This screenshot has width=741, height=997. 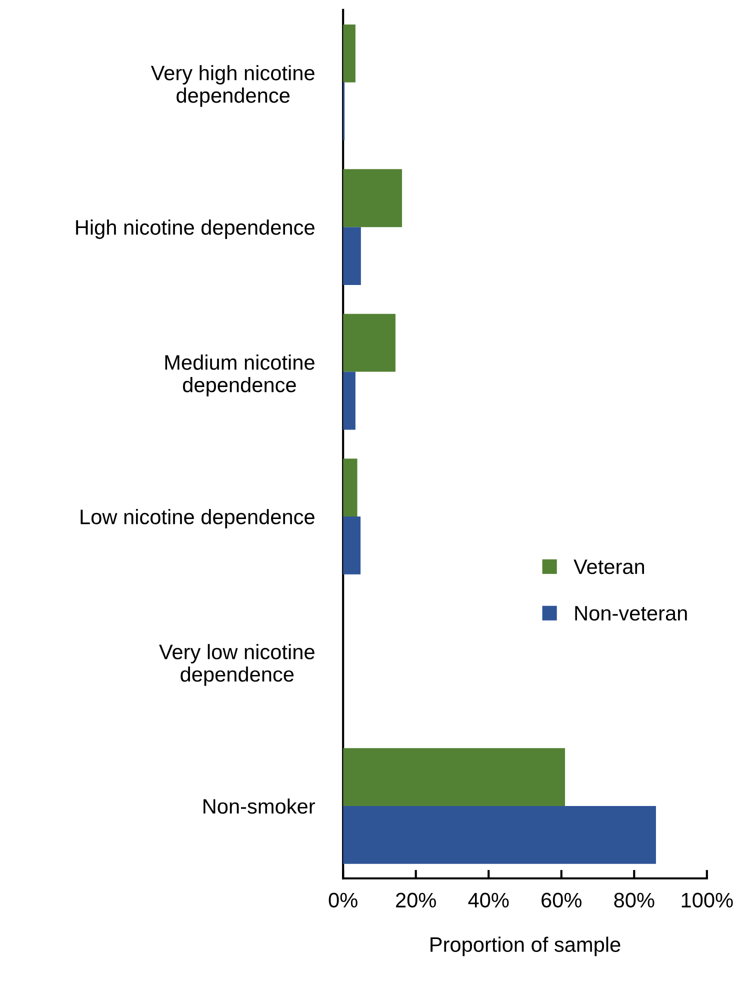 I want to click on x-tick-label: 80%, so click(x=634, y=900).